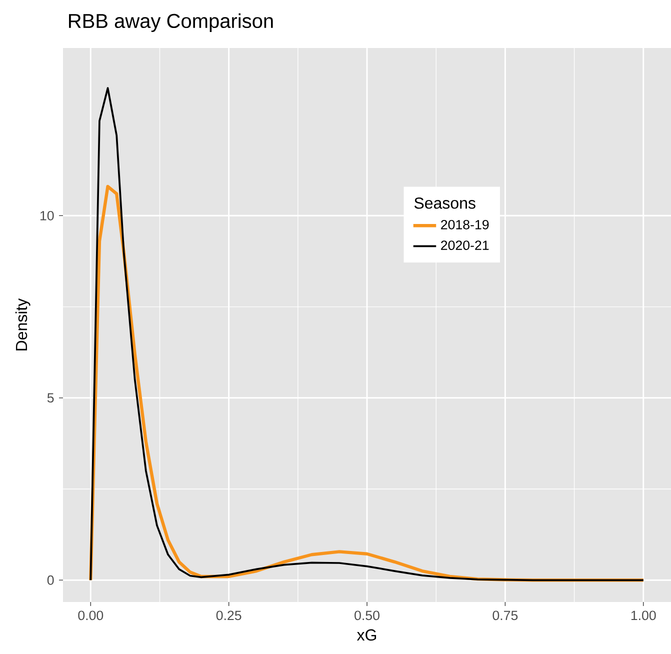 The image size is (671, 654). What do you see at coordinates (465, 225) in the screenshot?
I see `legend-label: 2018-19` at bounding box center [465, 225].